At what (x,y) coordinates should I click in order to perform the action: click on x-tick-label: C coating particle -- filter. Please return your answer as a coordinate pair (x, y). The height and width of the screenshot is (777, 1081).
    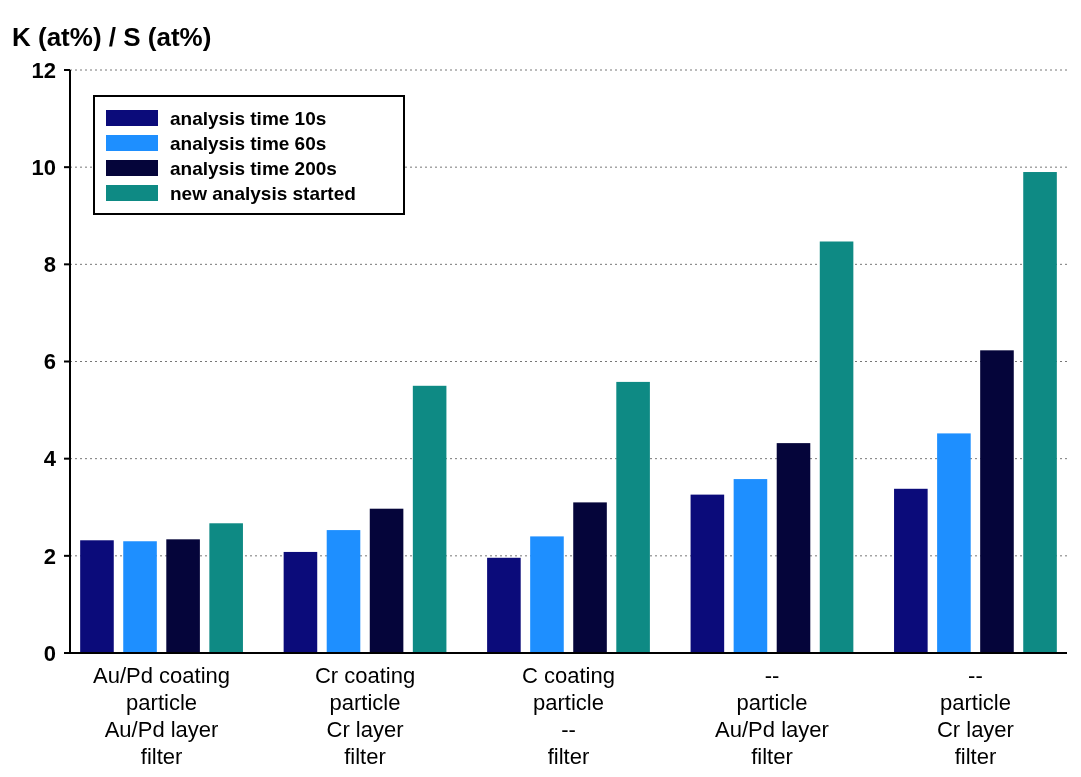
    Looking at the image, I should click on (568, 716).